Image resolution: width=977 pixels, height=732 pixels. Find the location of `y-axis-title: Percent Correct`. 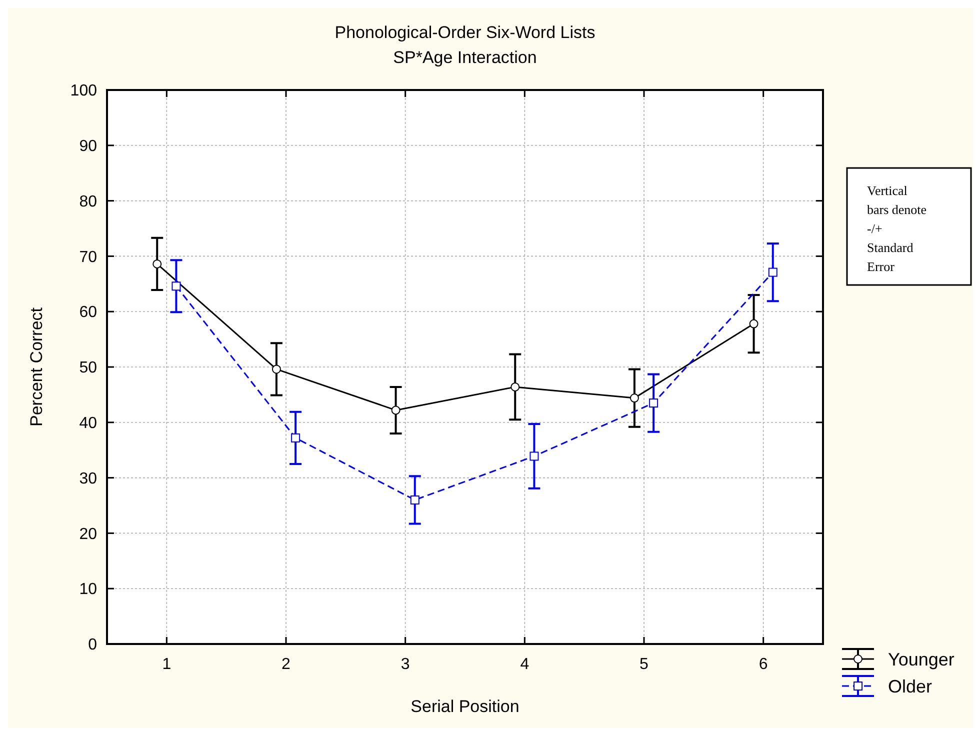

y-axis-title: Percent Correct is located at coordinates (36, 367).